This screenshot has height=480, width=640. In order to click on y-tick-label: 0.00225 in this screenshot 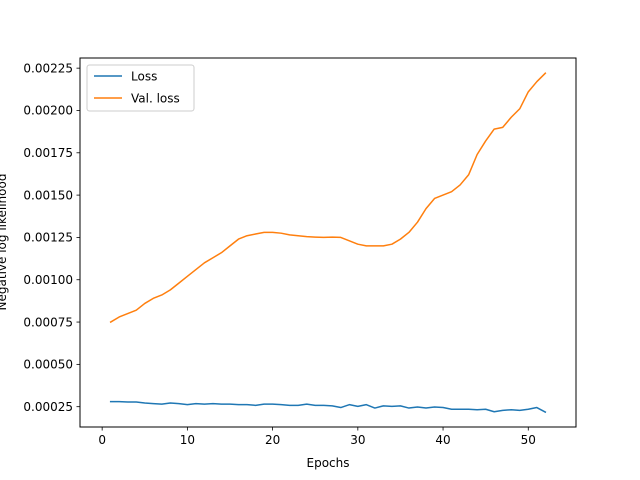, I will do `click(48, 68)`.